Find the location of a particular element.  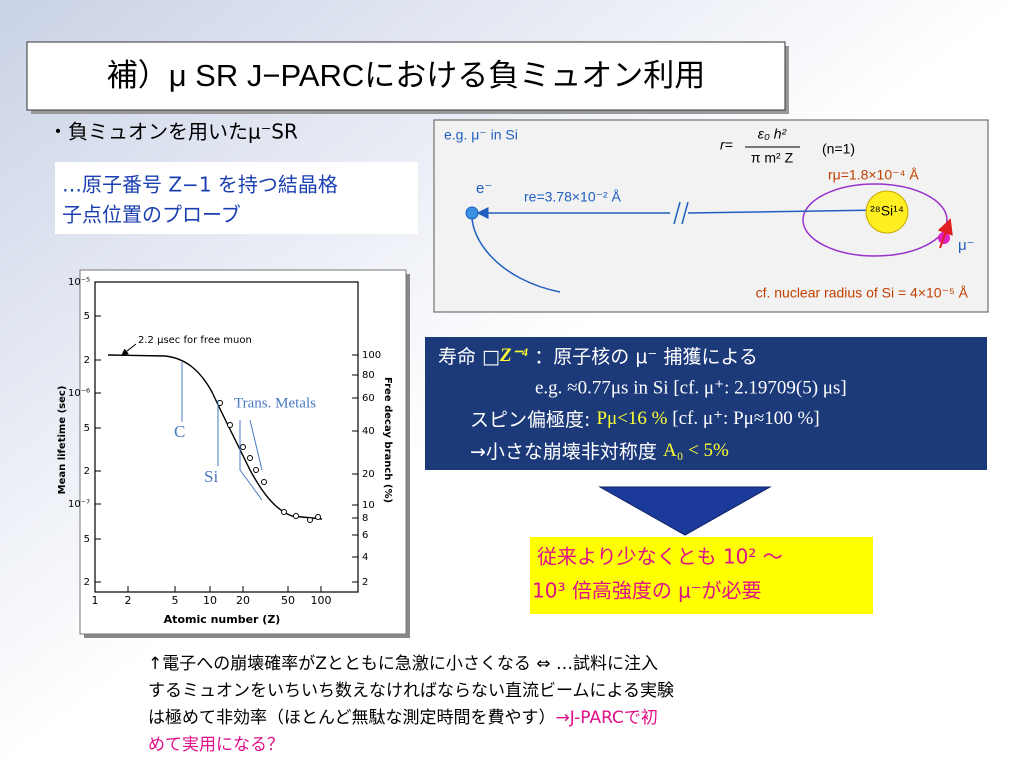

lifetime-curve is located at coordinates (215, 437).